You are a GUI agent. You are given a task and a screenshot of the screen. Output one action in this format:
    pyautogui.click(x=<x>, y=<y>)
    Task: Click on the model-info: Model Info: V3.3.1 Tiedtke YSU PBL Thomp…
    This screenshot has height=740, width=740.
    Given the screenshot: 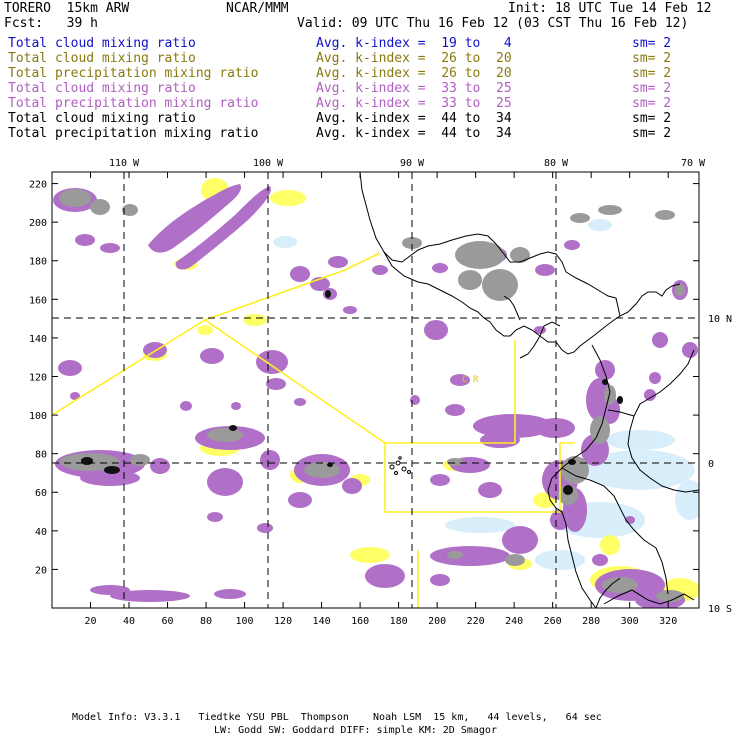 What is the action you would take?
    pyautogui.click(x=337, y=717)
    